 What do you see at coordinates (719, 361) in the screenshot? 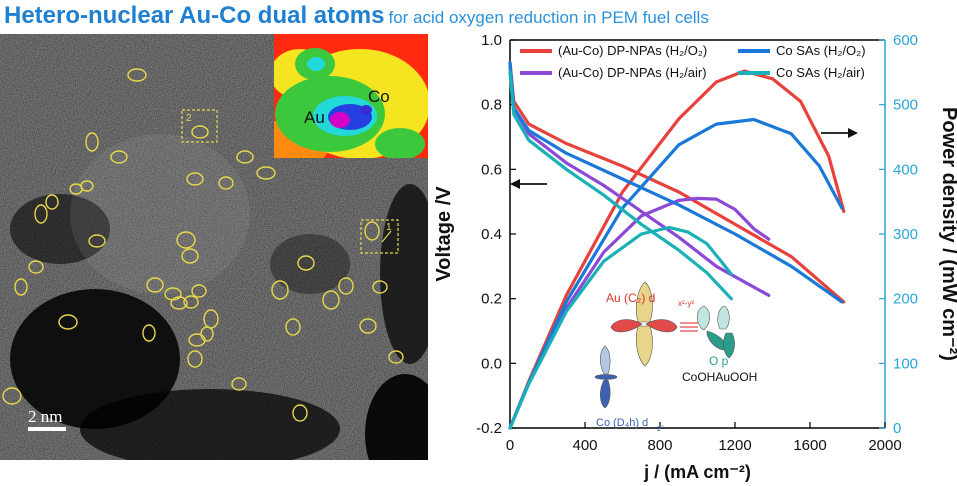
I see `o-orbital-label: O p` at bounding box center [719, 361].